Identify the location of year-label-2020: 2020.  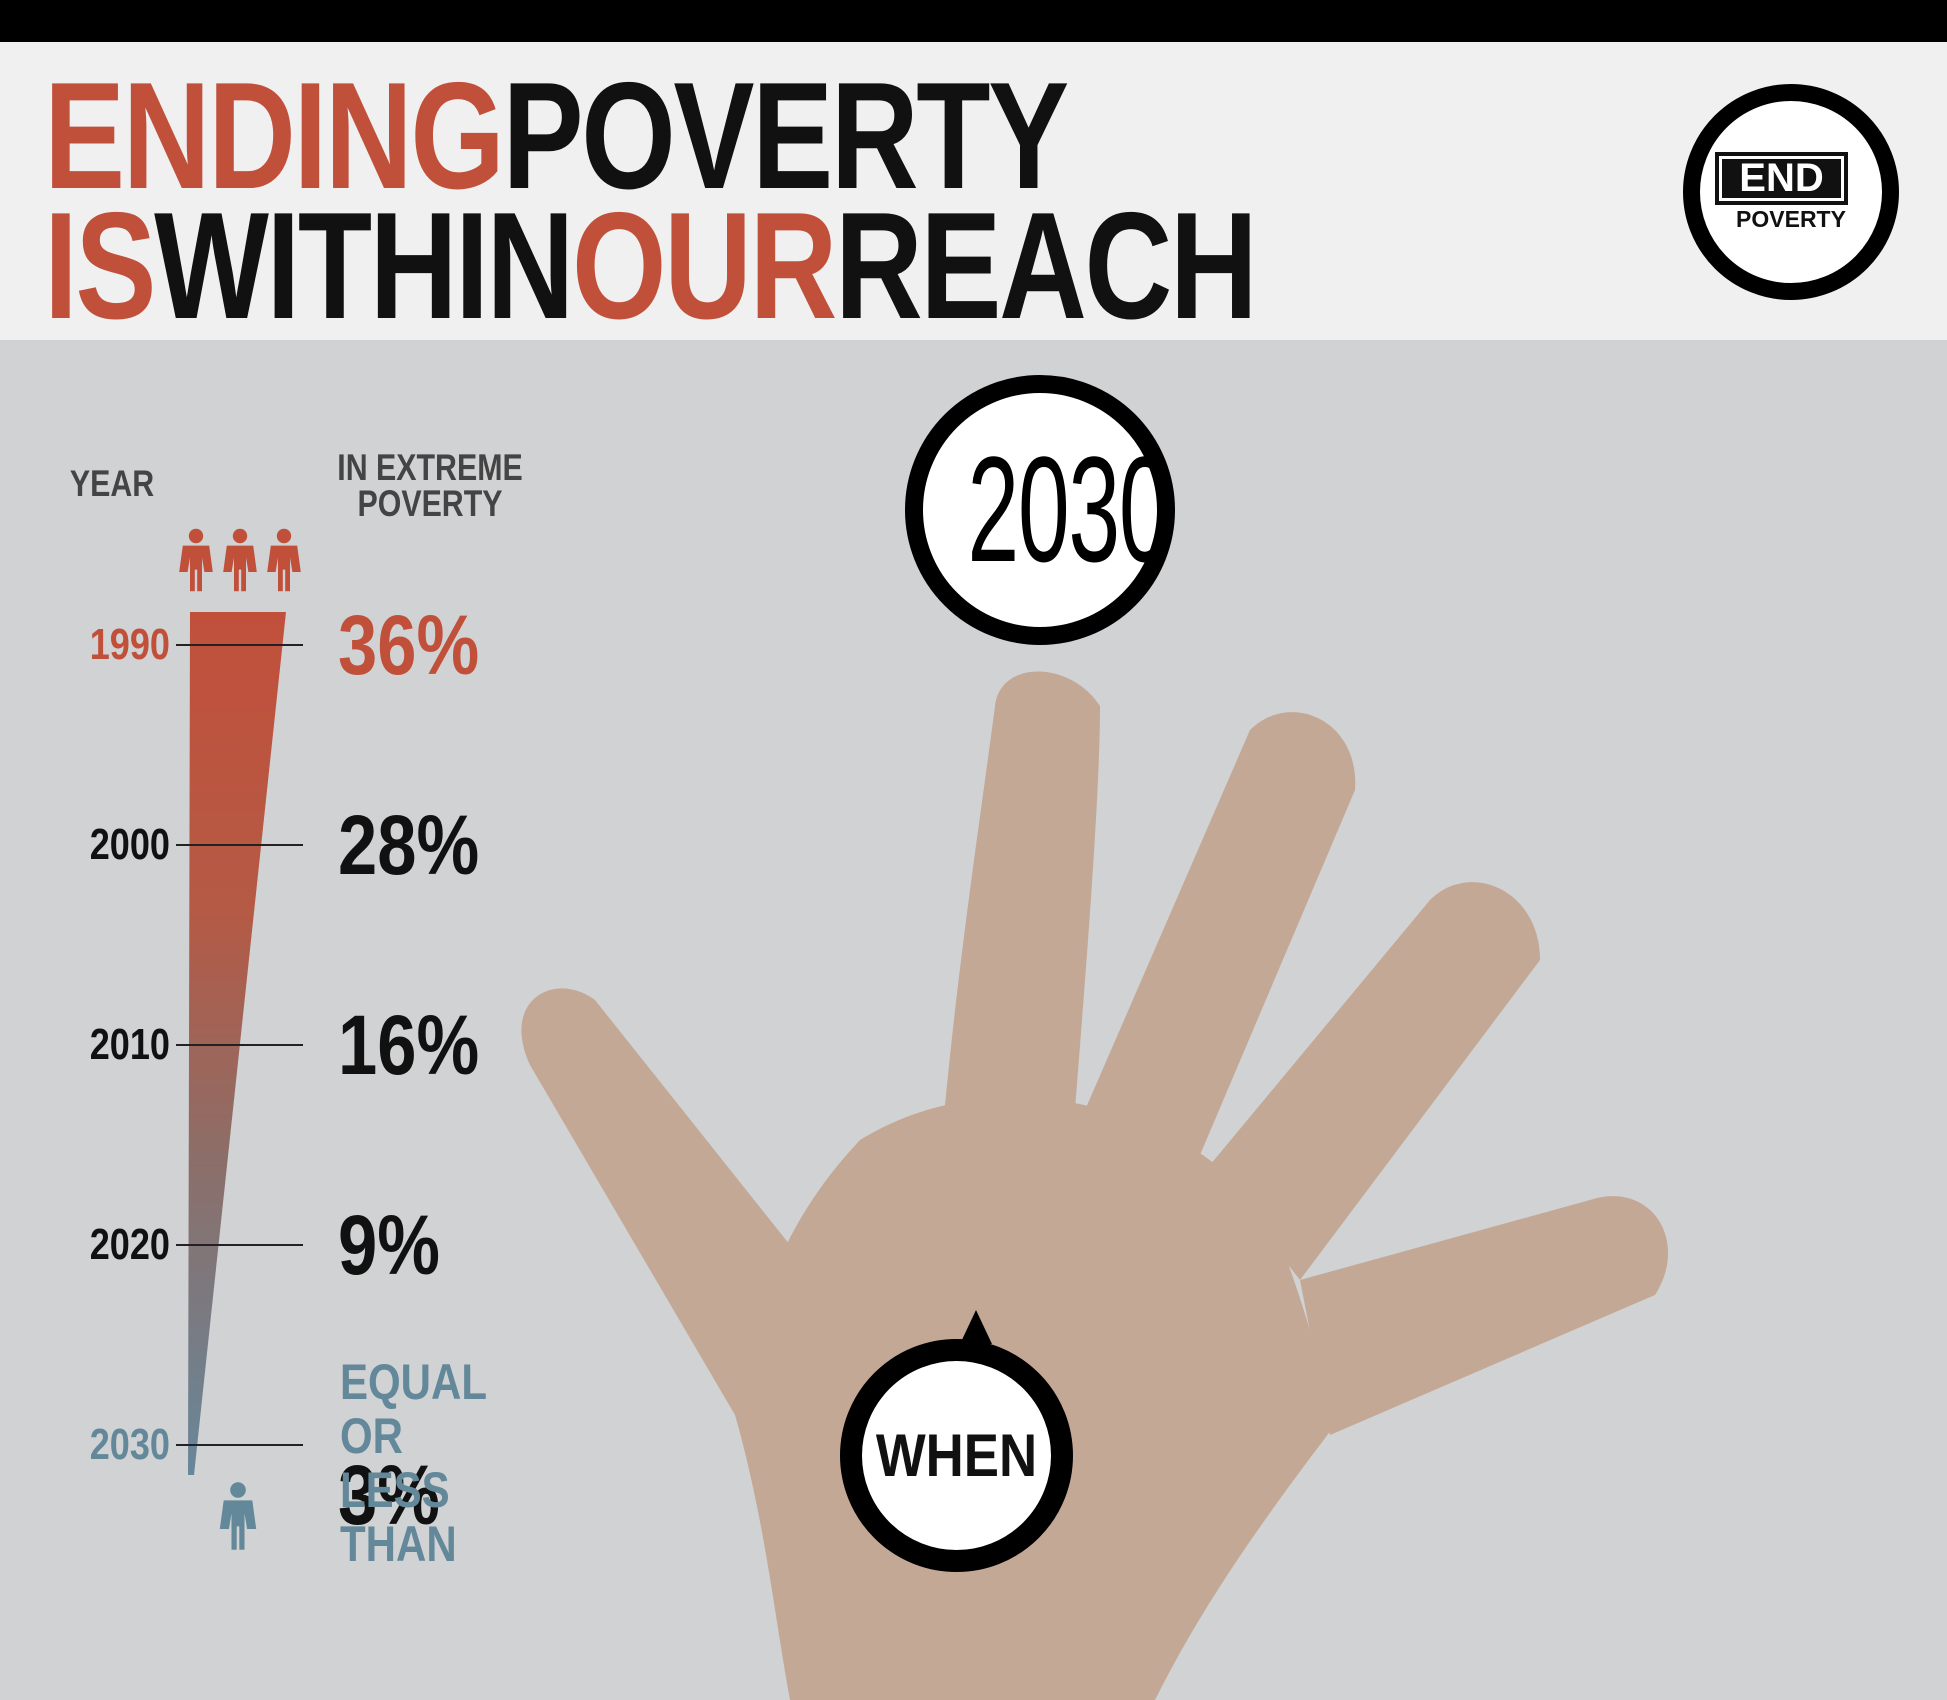
(129, 1244).